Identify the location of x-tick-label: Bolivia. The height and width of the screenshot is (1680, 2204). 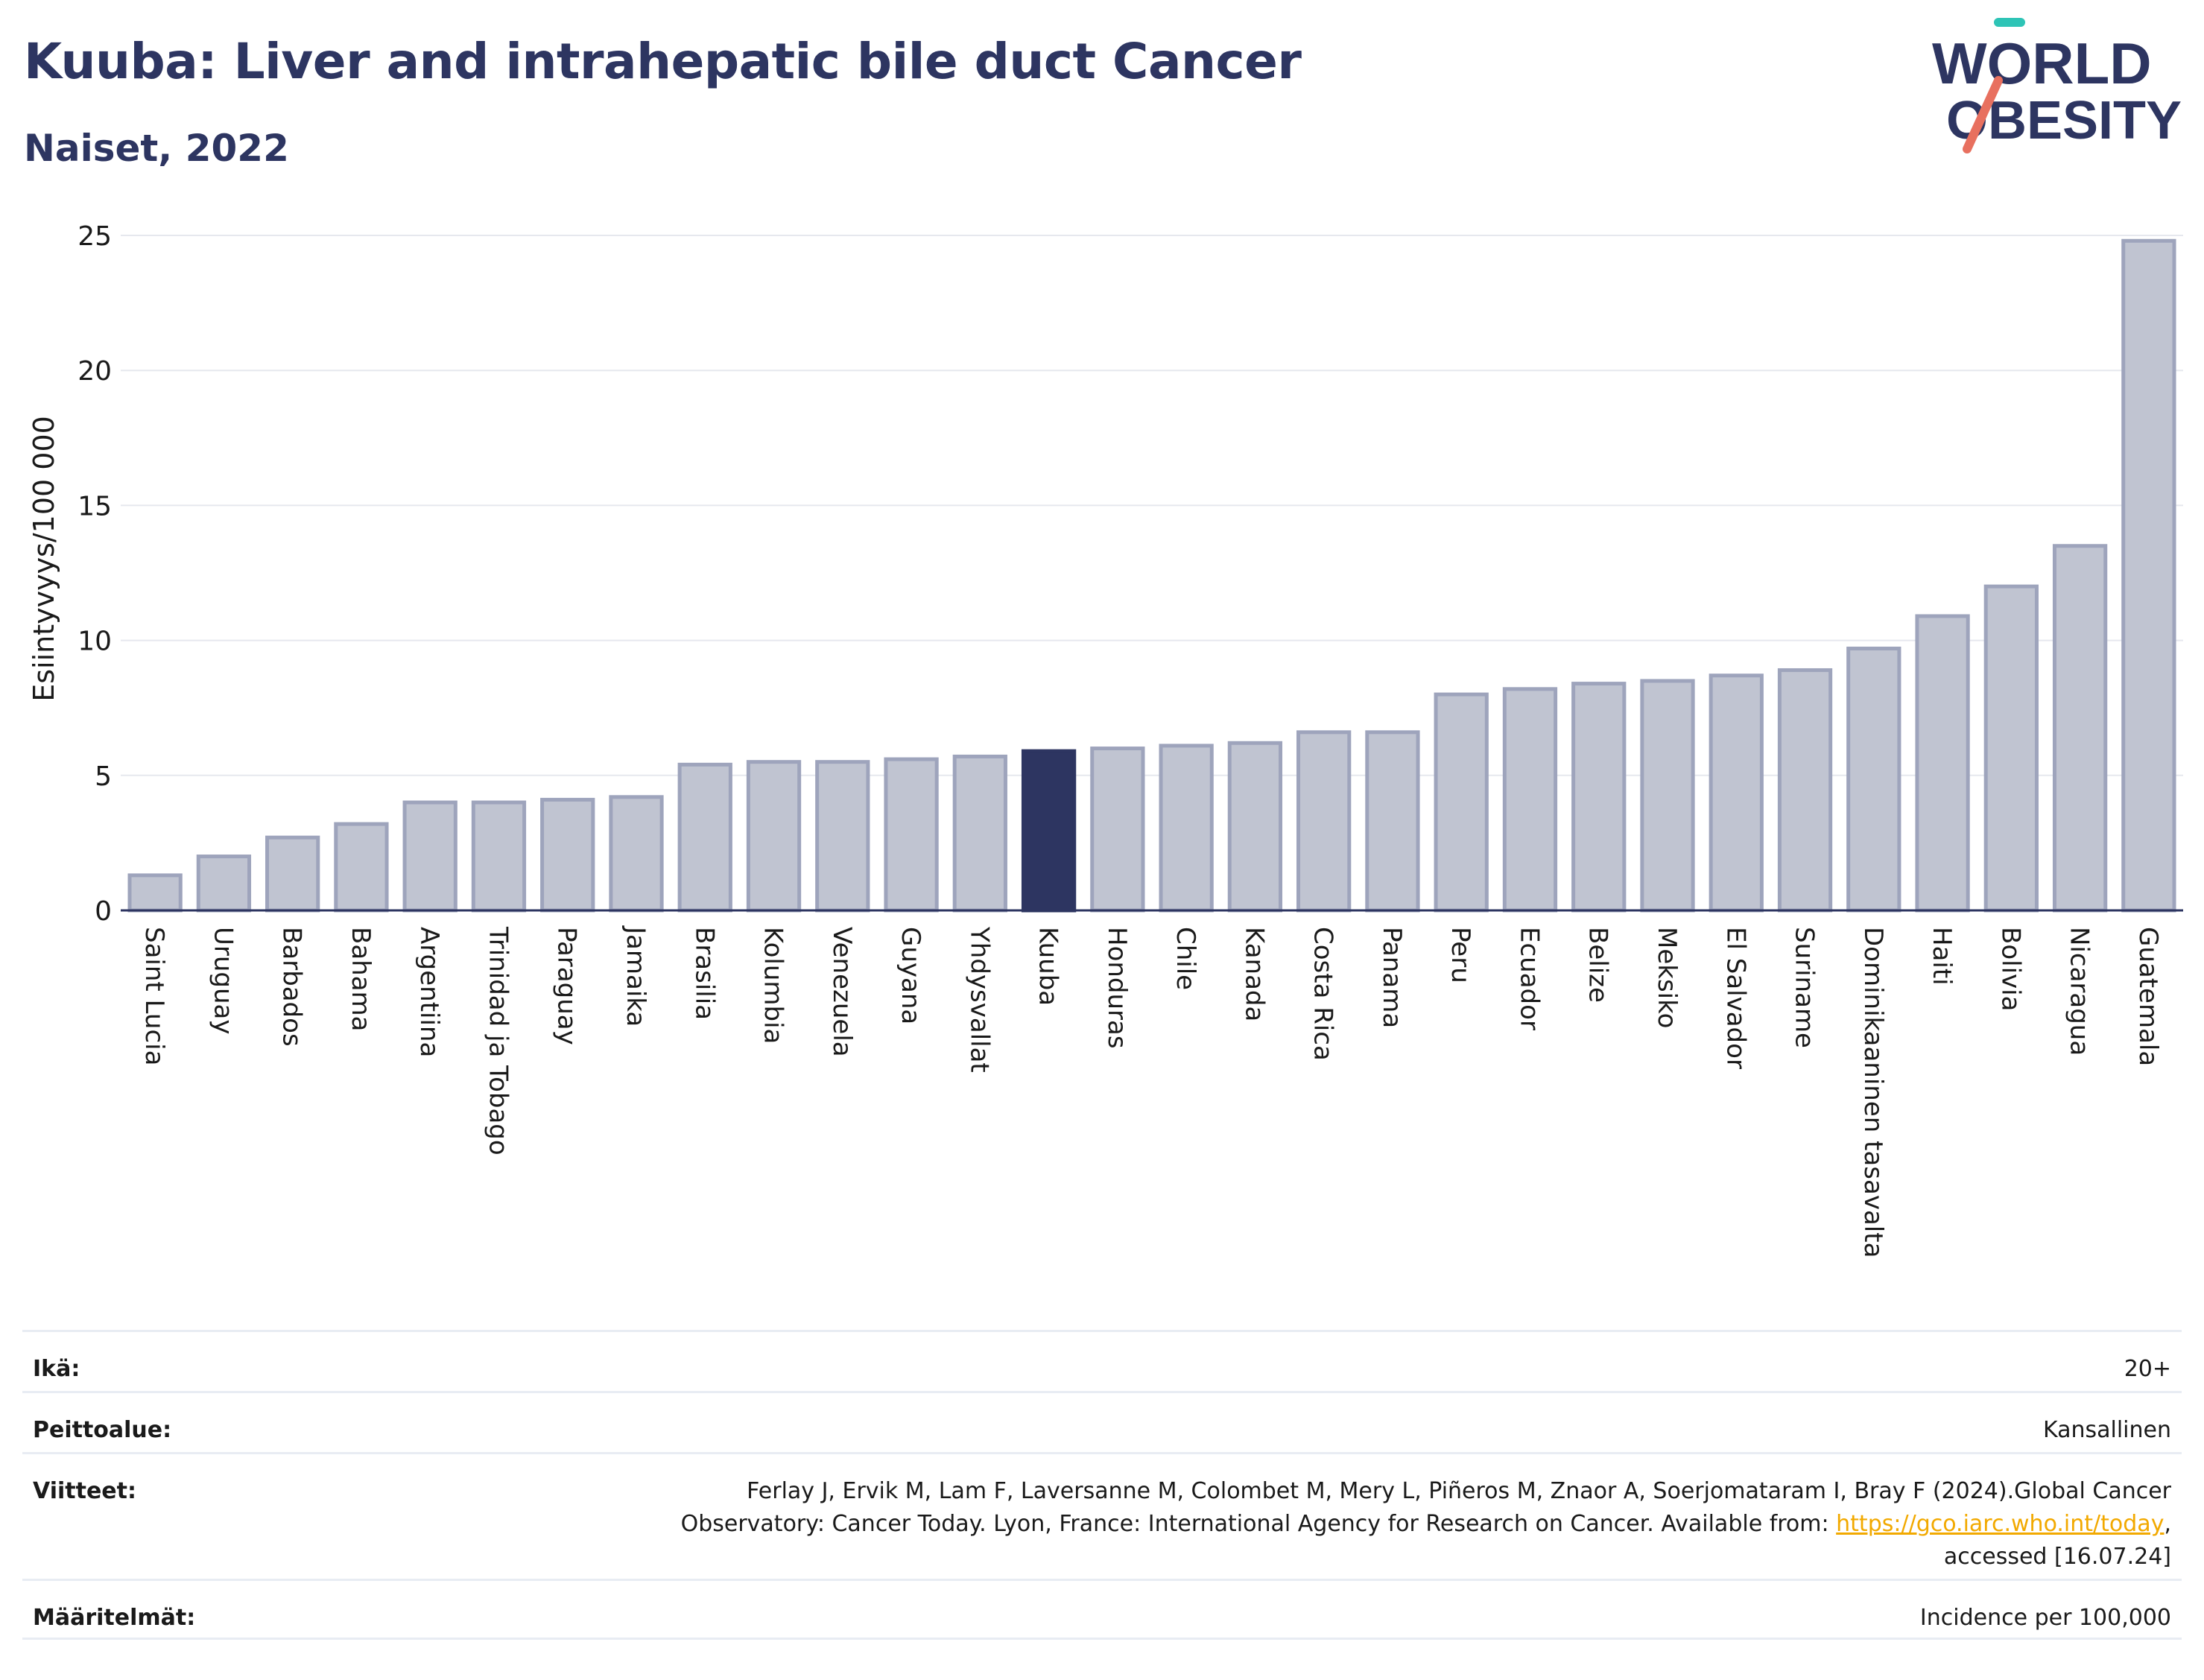
(2010, 969).